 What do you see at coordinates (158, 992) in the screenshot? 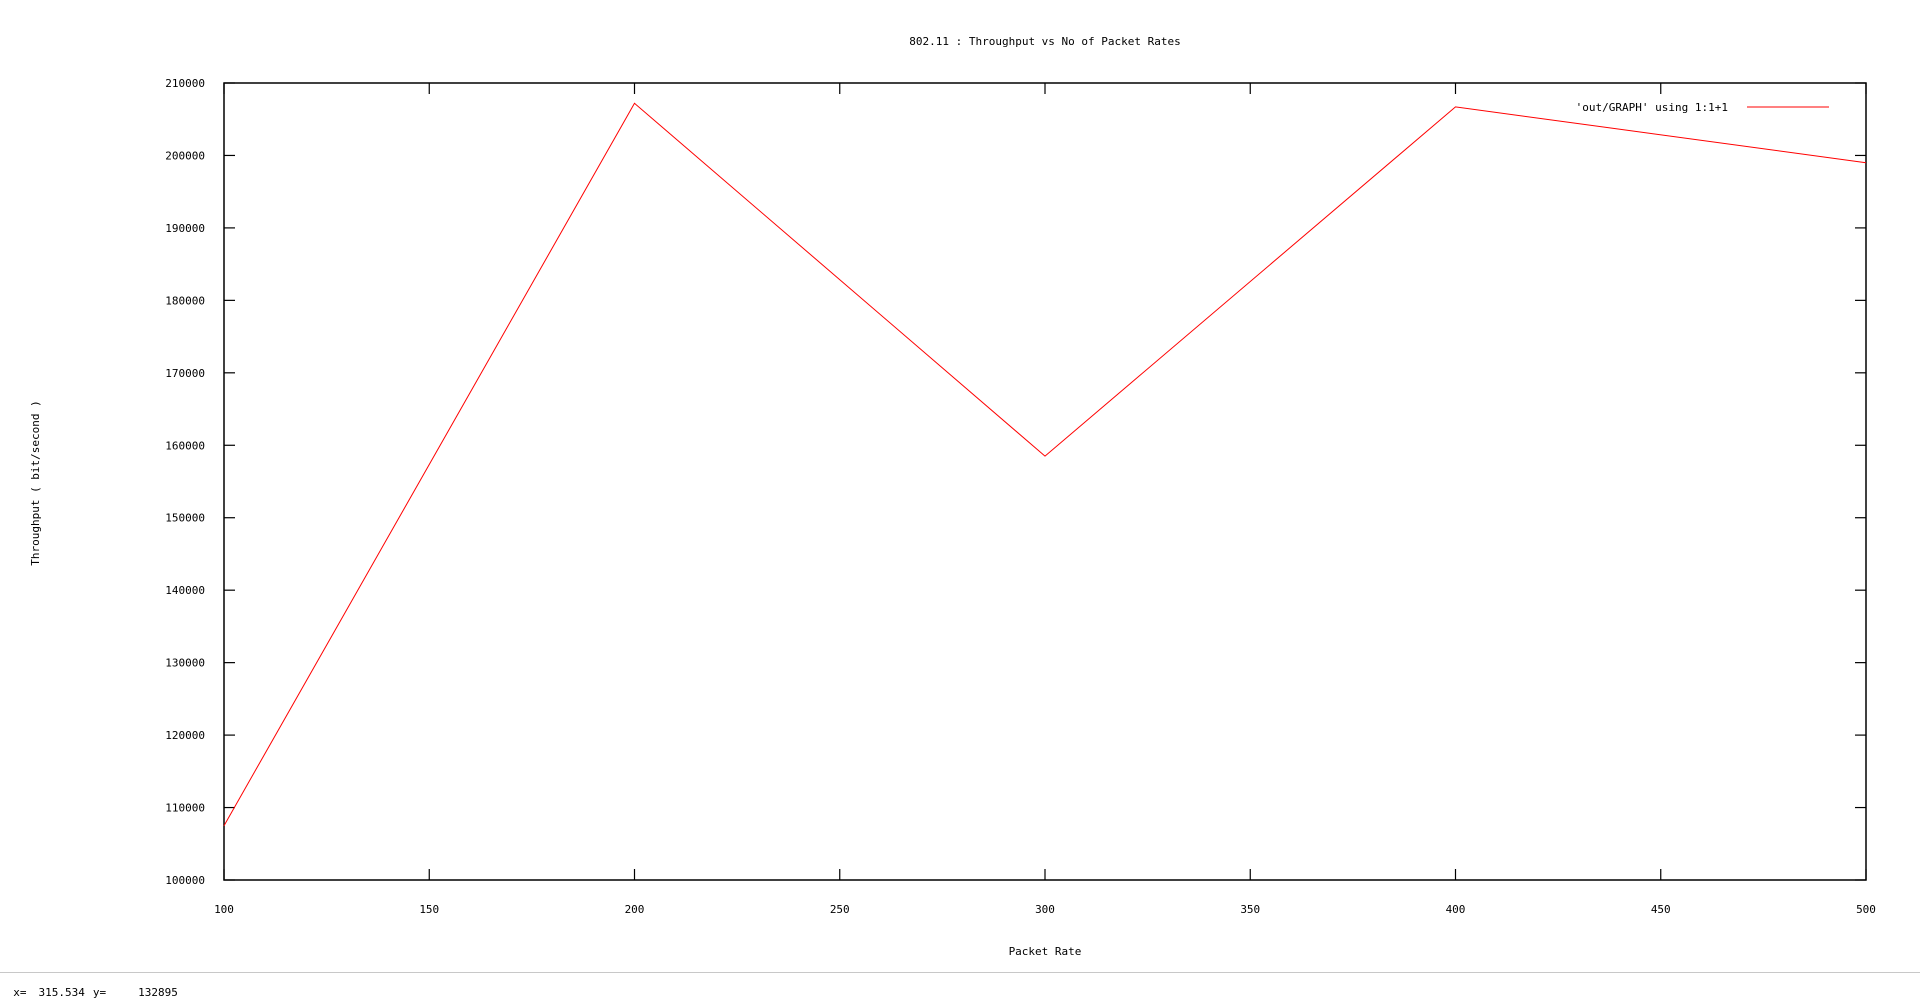
I see `status-y-value: 132895` at bounding box center [158, 992].